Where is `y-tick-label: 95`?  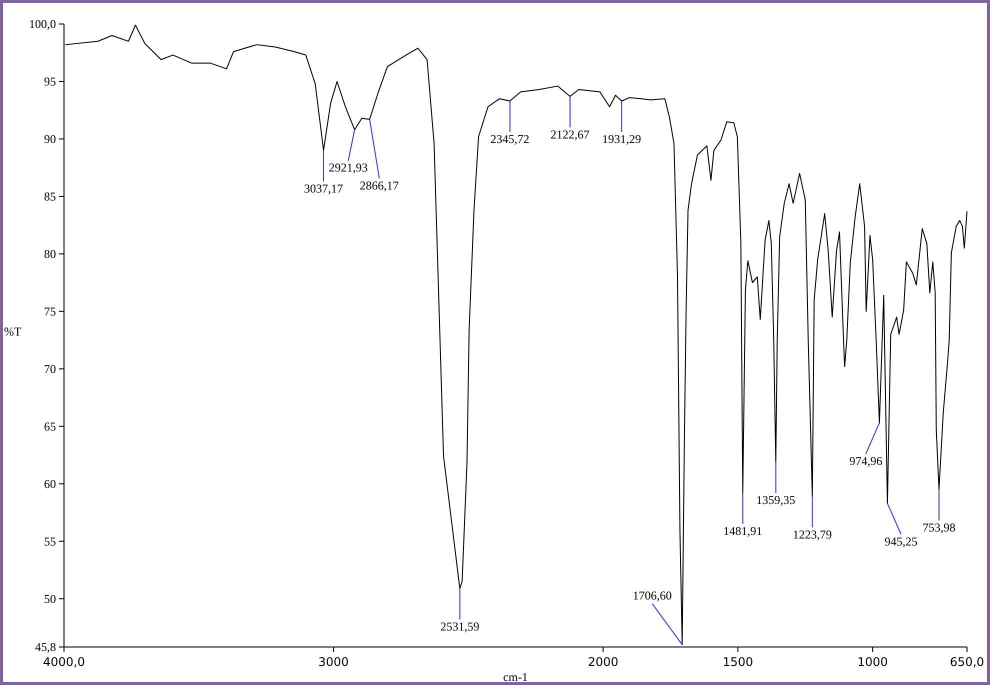 y-tick-label: 95 is located at coordinates (50, 81).